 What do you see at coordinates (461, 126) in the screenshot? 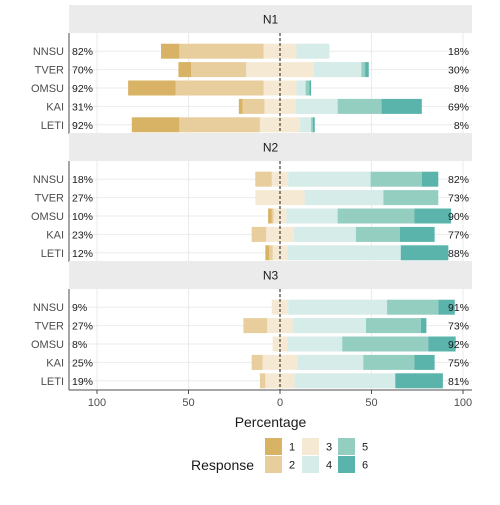
I see `high-pct-label: 8%` at bounding box center [461, 126].